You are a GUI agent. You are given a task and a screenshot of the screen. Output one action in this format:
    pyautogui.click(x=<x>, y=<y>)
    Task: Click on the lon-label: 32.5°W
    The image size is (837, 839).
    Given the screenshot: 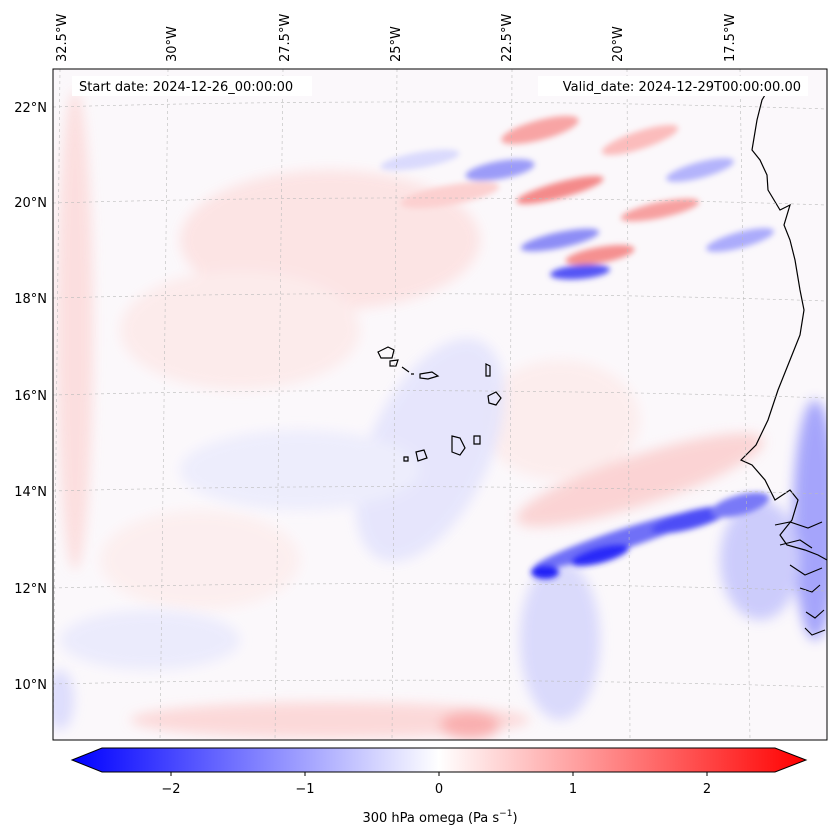 What is the action you would take?
    pyautogui.click(x=62, y=38)
    